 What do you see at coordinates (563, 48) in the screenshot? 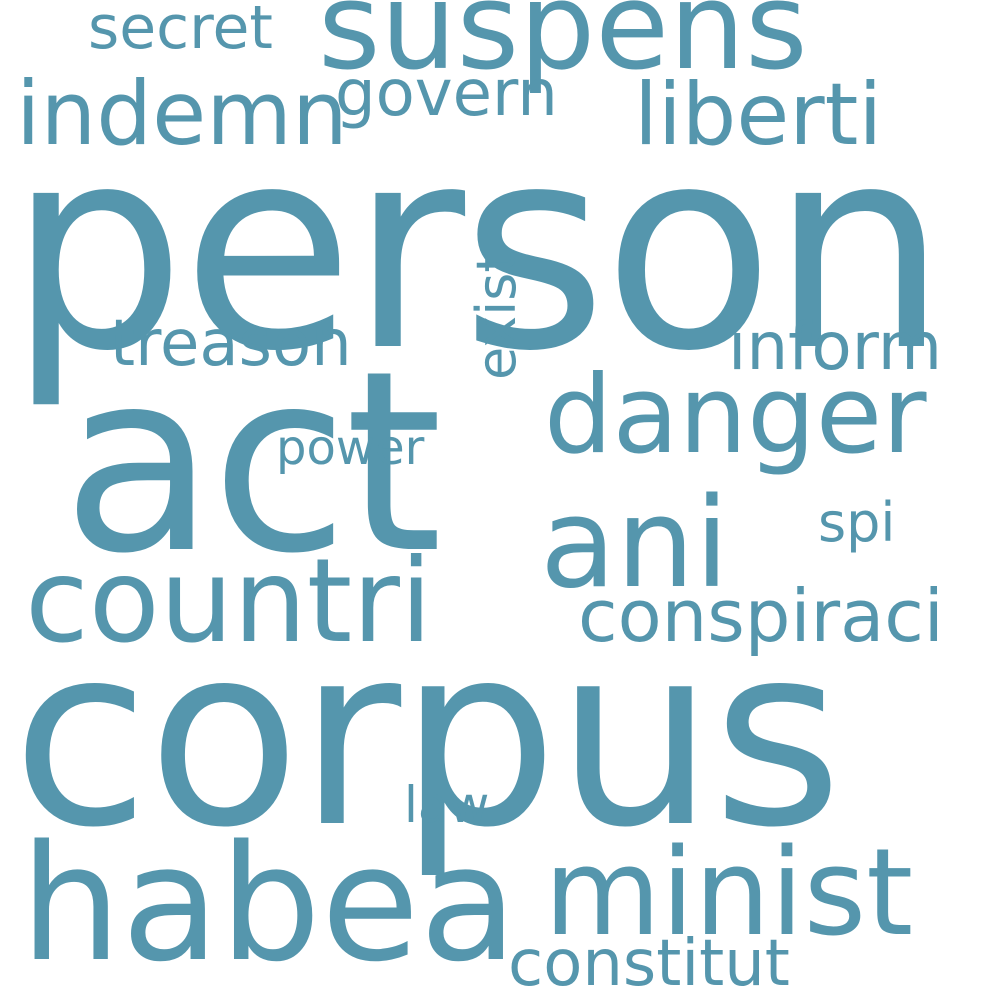
I see `word-suspens: suspens` at bounding box center [563, 48].